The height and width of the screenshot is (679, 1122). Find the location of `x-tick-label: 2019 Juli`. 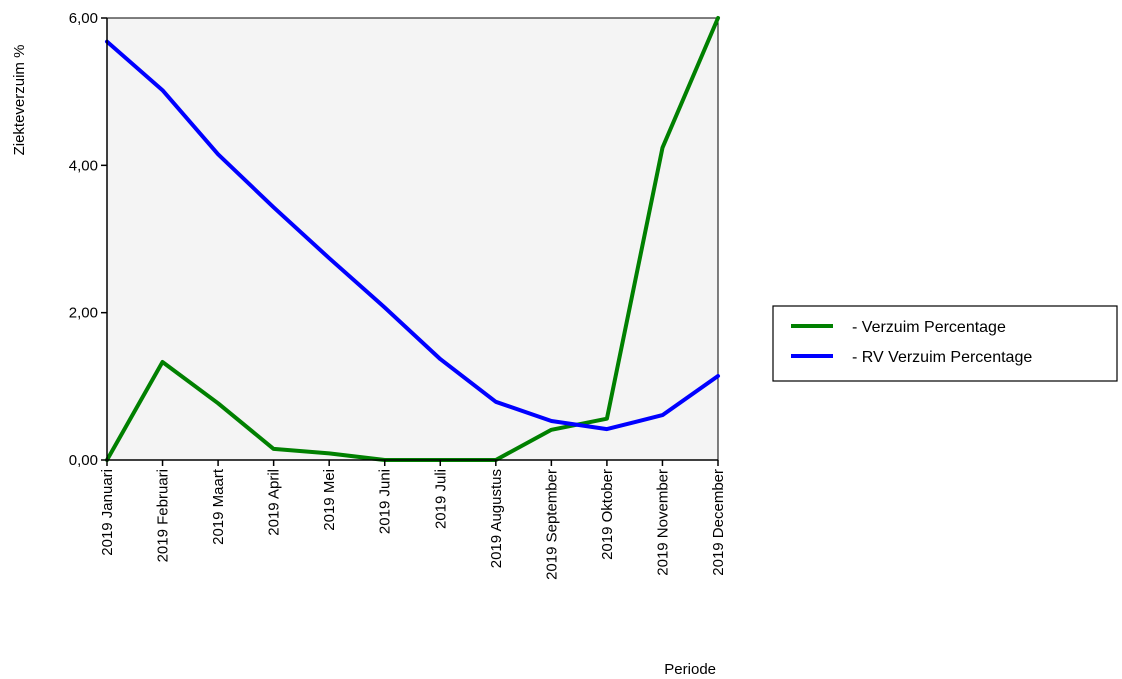

x-tick-label: 2019 Juli is located at coordinates (440, 499).